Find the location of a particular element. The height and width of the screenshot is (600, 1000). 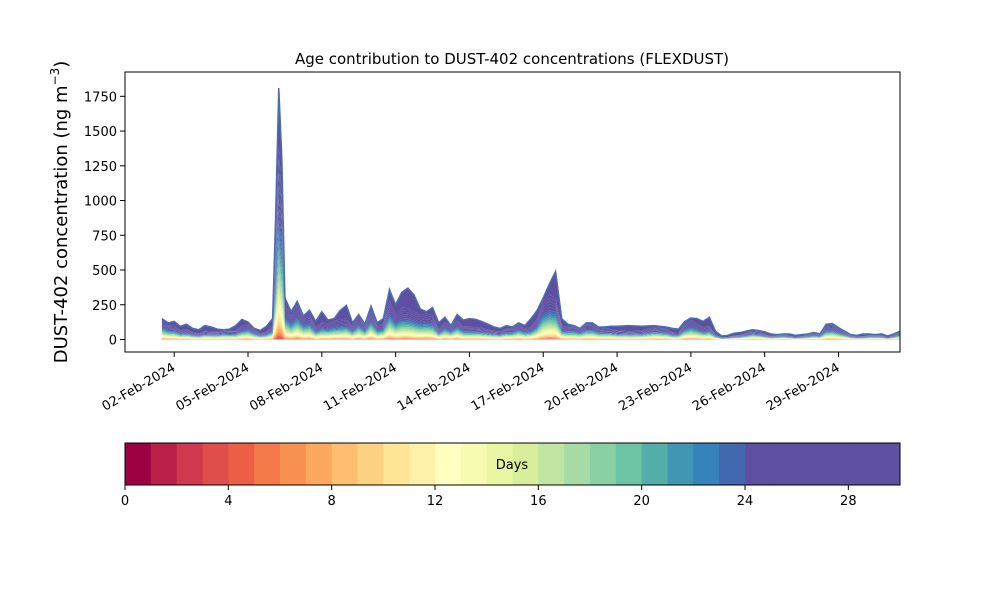

colorbar-tick-label: 8 is located at coordinates (332, 501).